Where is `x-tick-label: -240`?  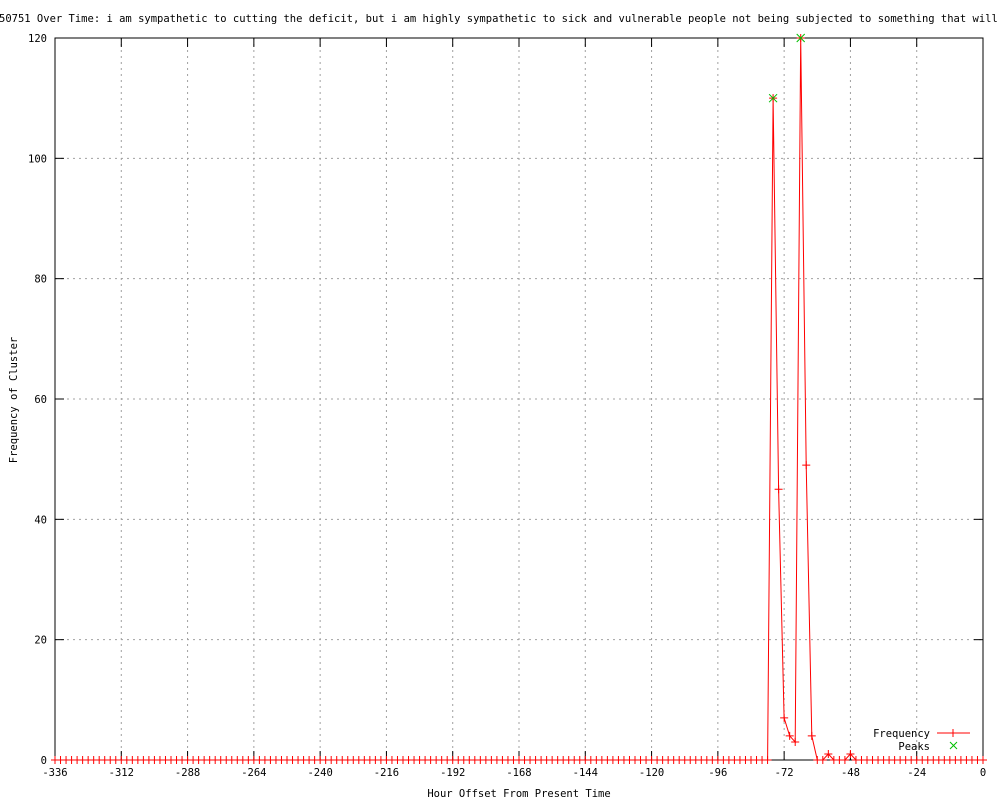
x-tick-label: -240 is located at coordinates (319, 773).